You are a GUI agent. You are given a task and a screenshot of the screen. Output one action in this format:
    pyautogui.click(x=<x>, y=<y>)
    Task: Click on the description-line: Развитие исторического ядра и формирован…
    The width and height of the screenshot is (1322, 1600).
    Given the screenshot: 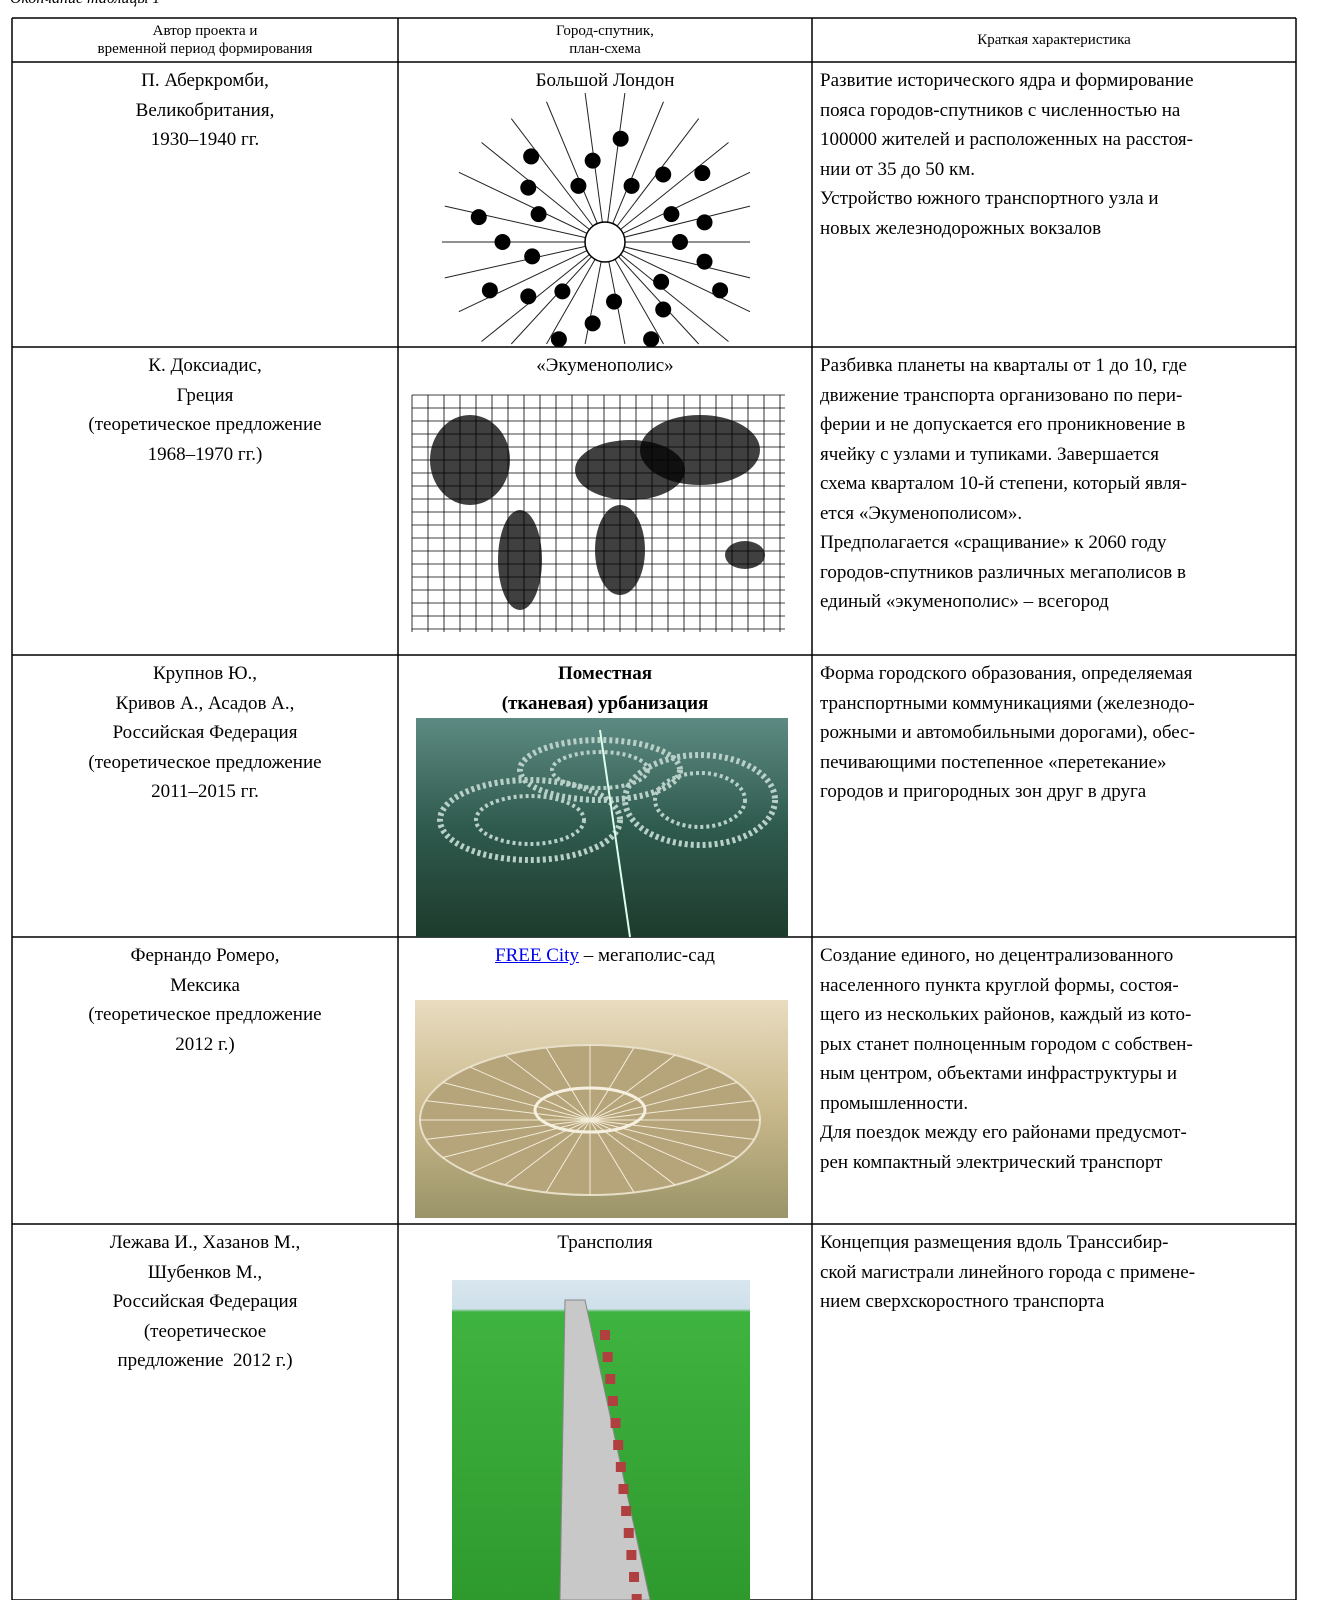 What is the action you would take?
    pyautogui.click(x=1007, y=80)
    